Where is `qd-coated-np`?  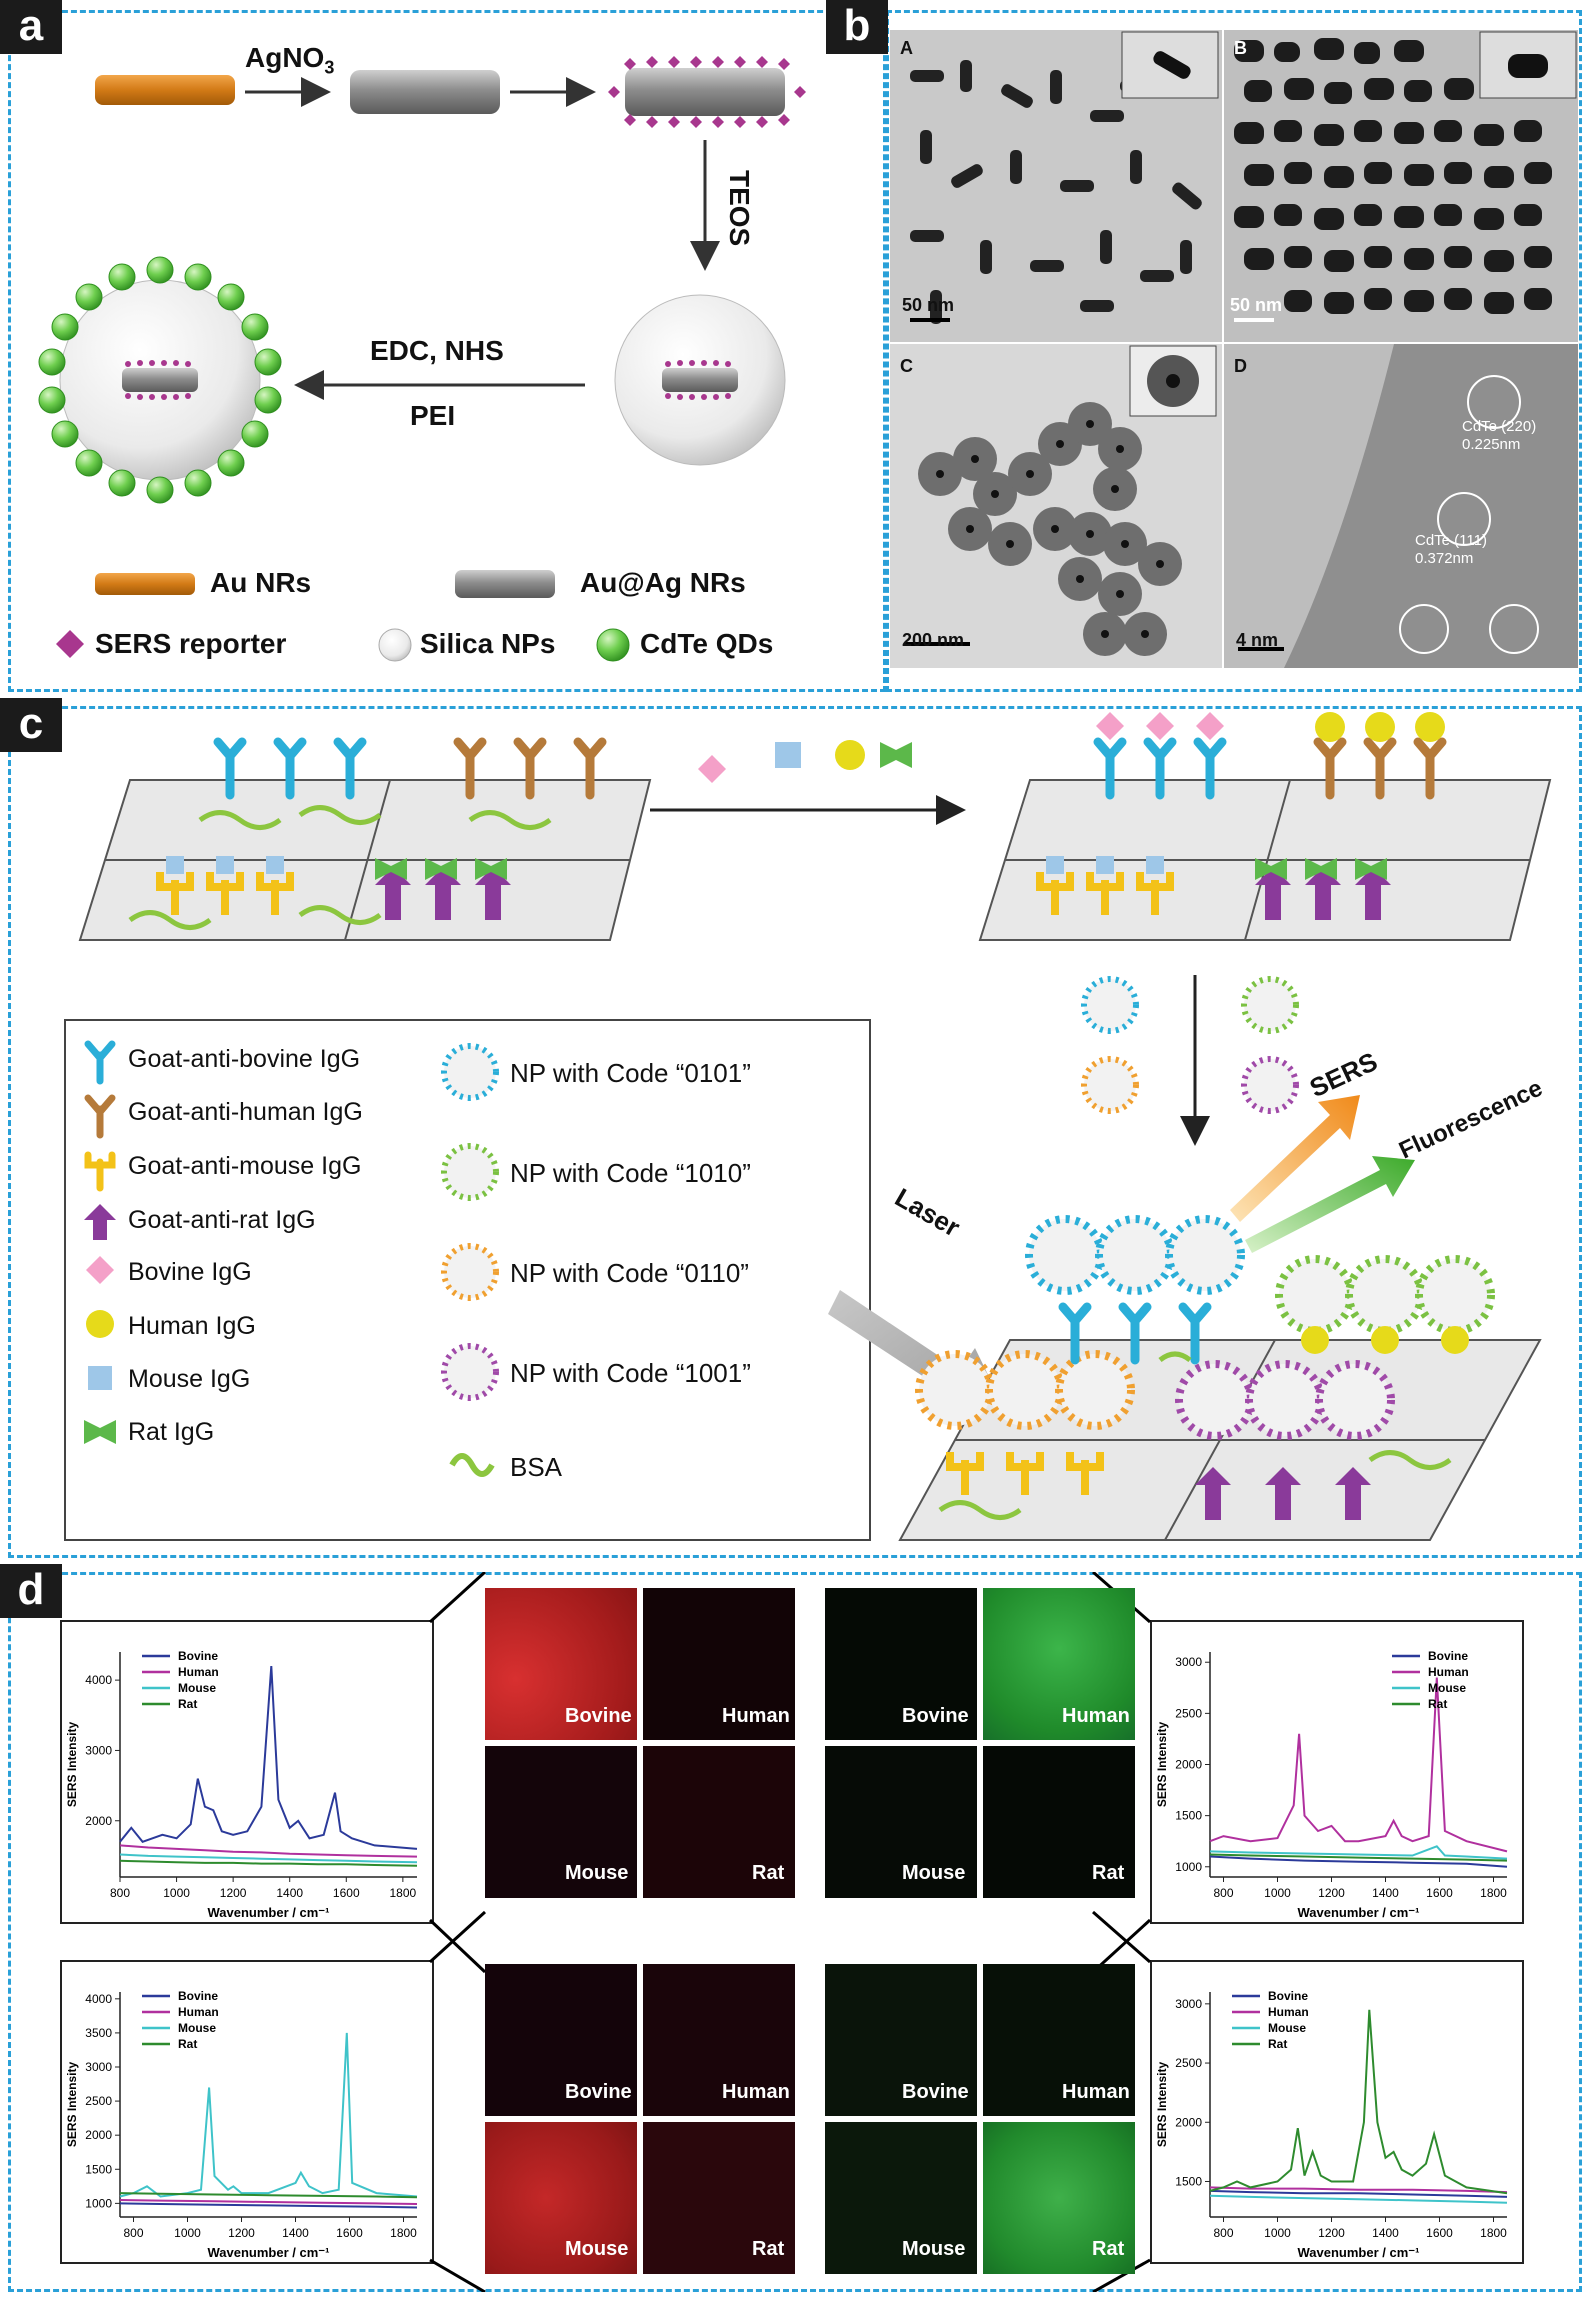
qd-coated-np is located at coordinates (160, 380).